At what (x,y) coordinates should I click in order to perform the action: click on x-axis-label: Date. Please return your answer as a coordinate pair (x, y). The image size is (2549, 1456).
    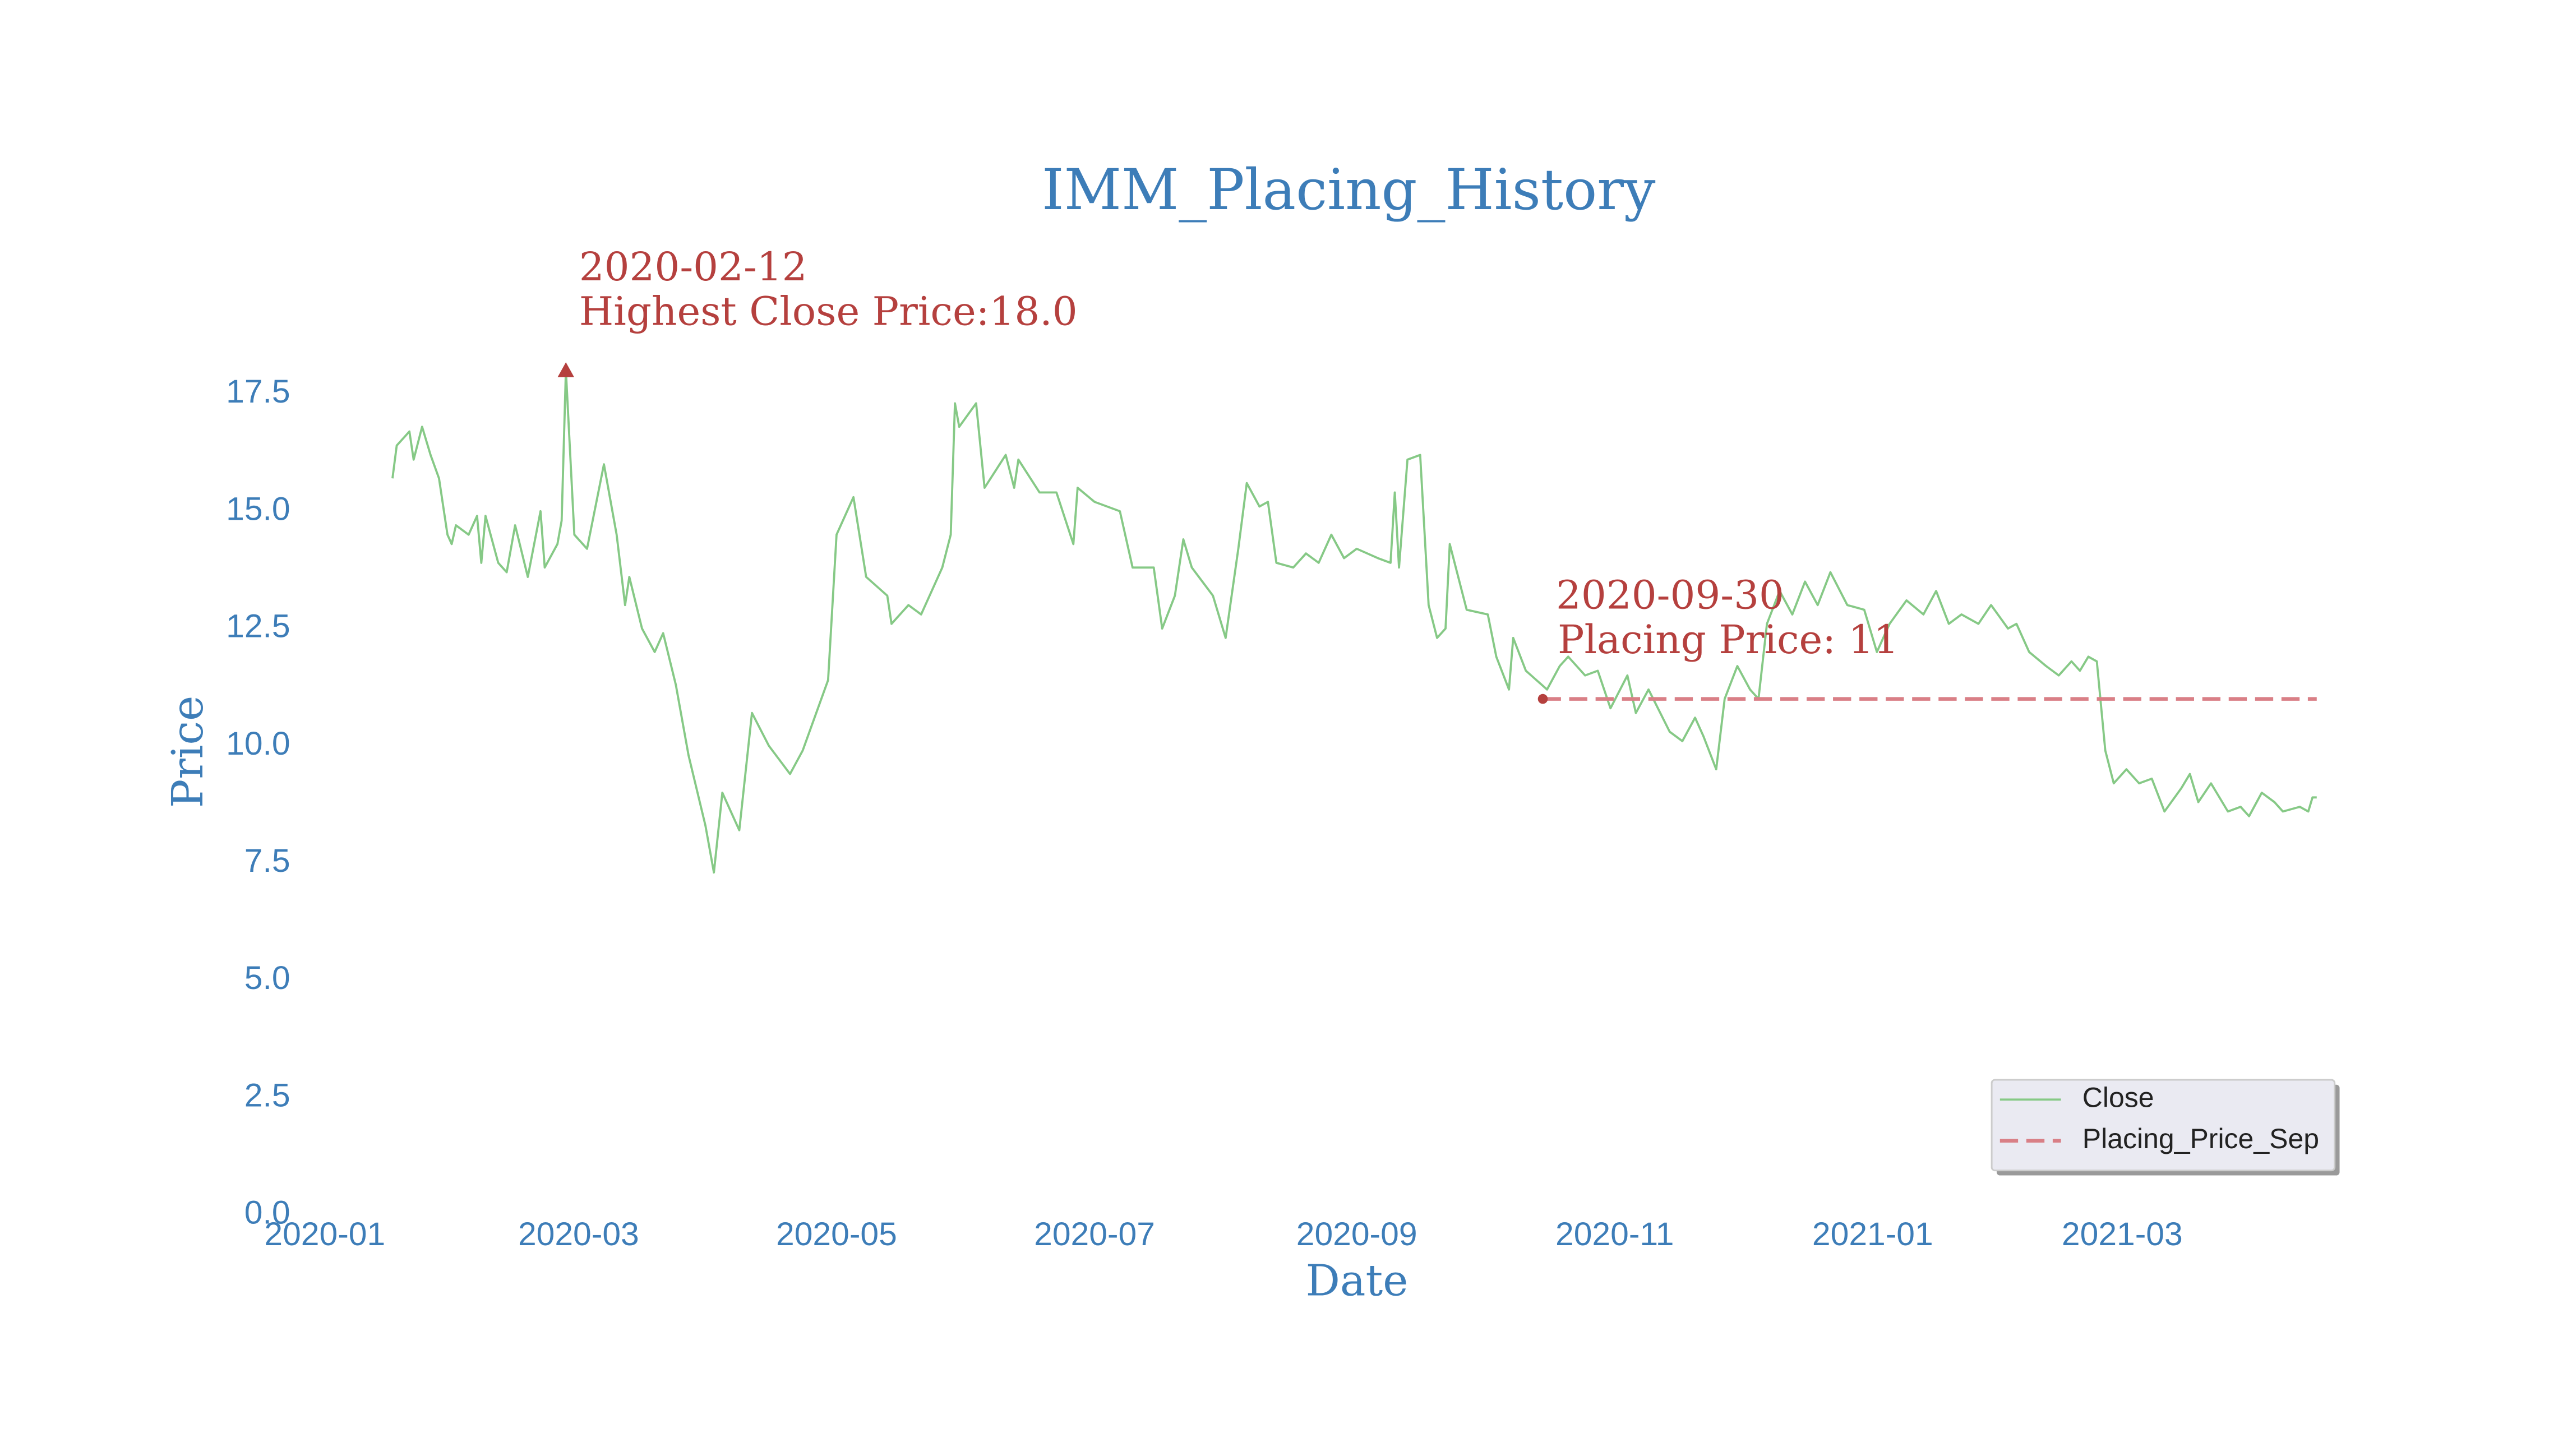
    Looking at the image, I should click on (1357, 1281).